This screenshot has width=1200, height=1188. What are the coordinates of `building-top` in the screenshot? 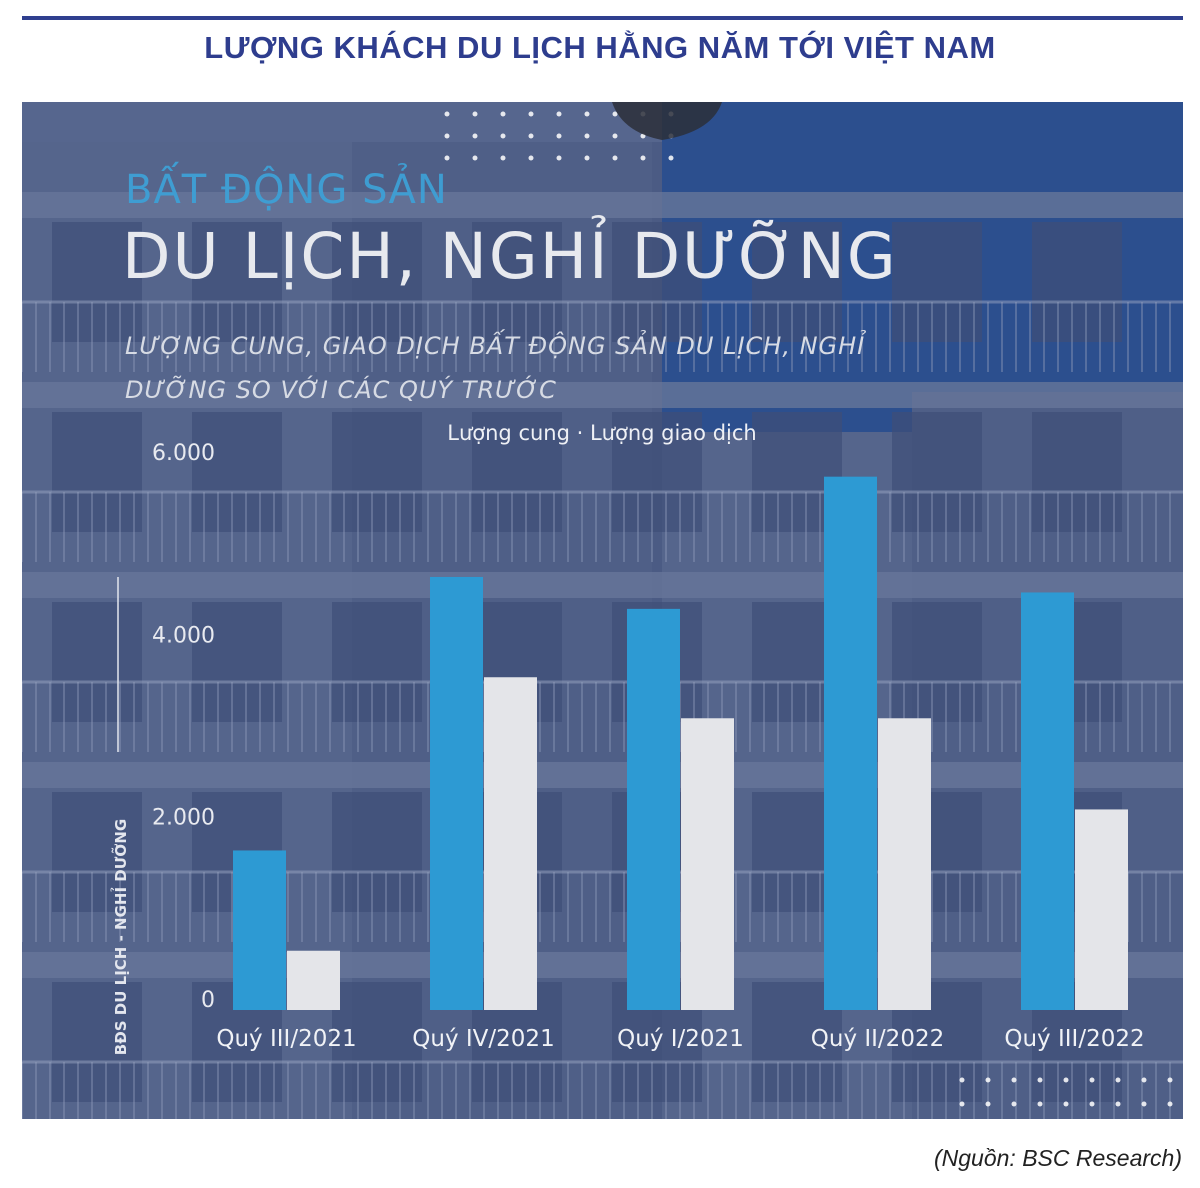 It's located at (342, 122).